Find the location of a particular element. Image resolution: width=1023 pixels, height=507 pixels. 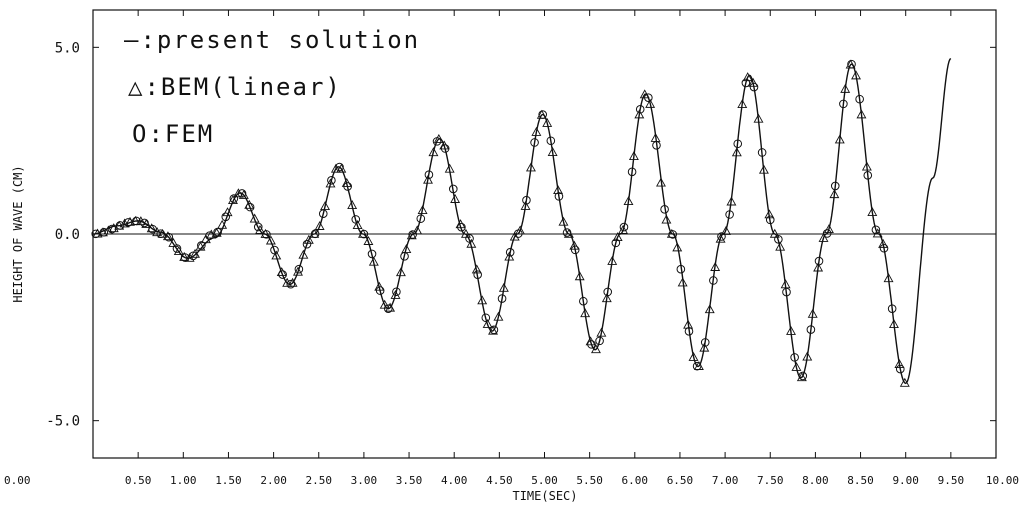

y-tick-label: 5.0 is located at coordinates (67, 48).